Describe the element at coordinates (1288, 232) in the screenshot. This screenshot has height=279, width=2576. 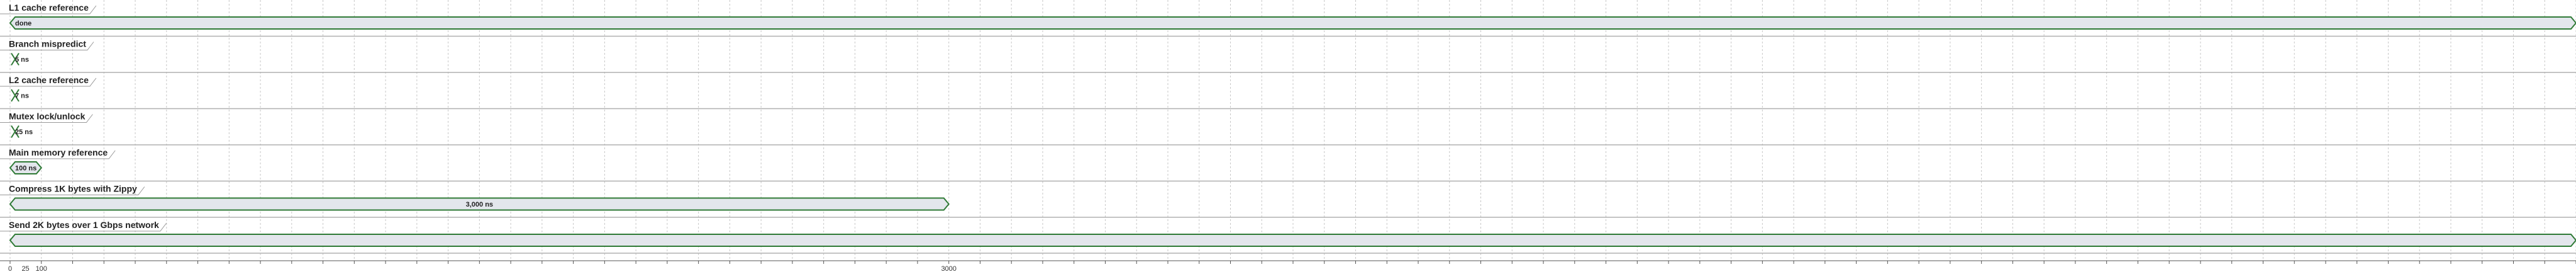
I see `lane: Send 2K bytes over 1 Gbps network` at that location.